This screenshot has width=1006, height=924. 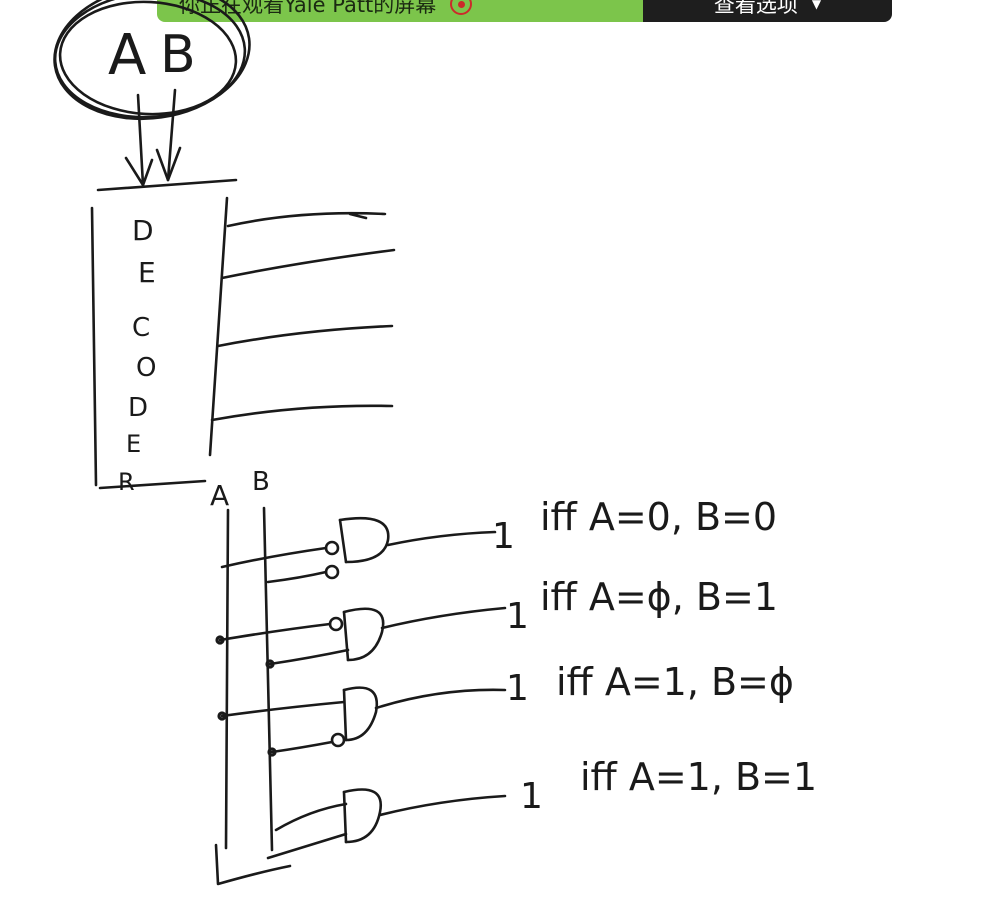 What do you see at coordinates (146, 368) in the screenshot?
I see `decoder-letter-o: O` at bounding box center [146, 368].